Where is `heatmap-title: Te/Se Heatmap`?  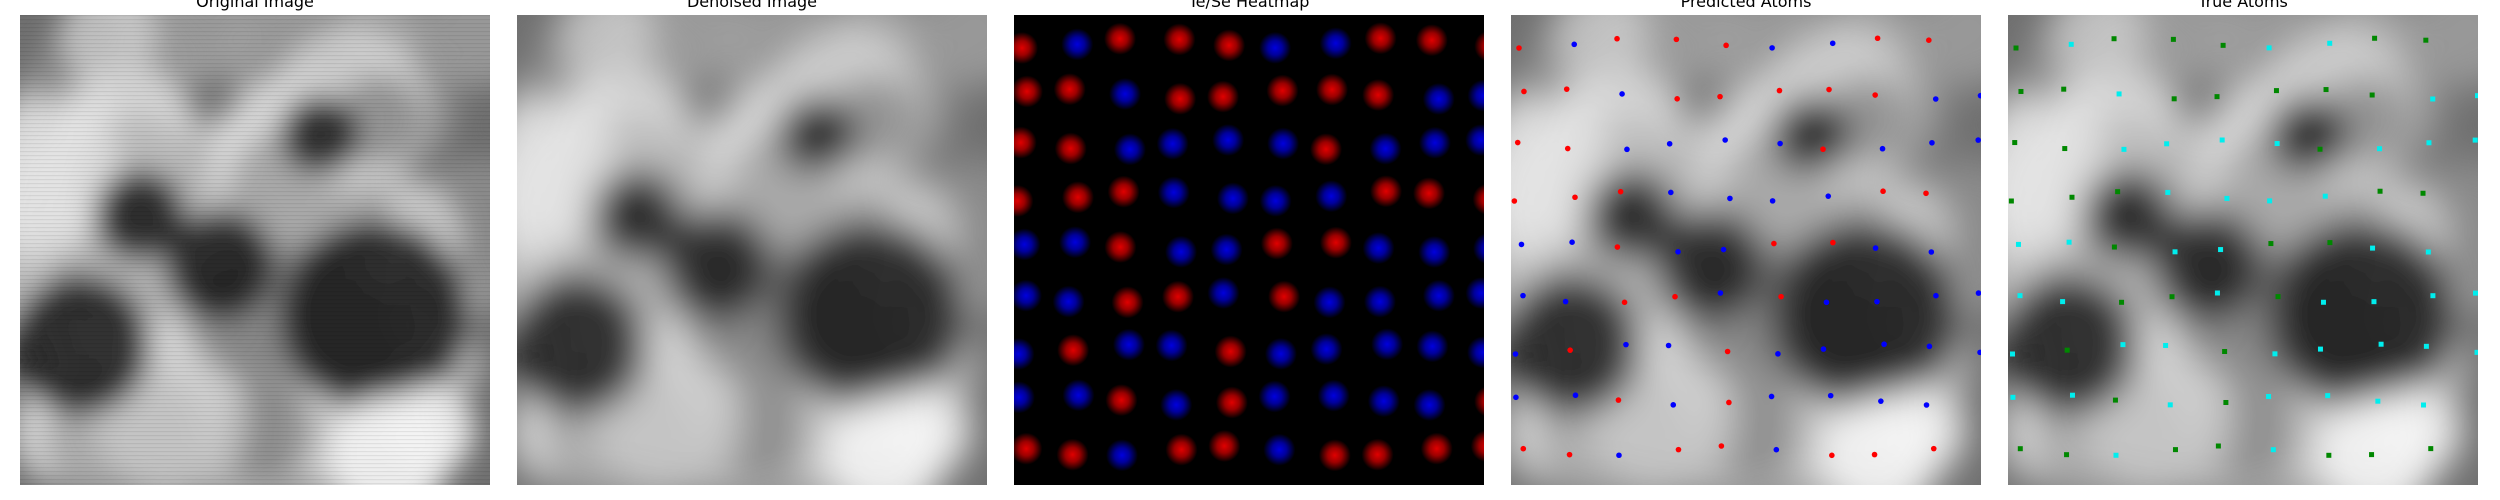 heatmap-title: Te/Se Heatmap is located at coordinates (1249, 5).